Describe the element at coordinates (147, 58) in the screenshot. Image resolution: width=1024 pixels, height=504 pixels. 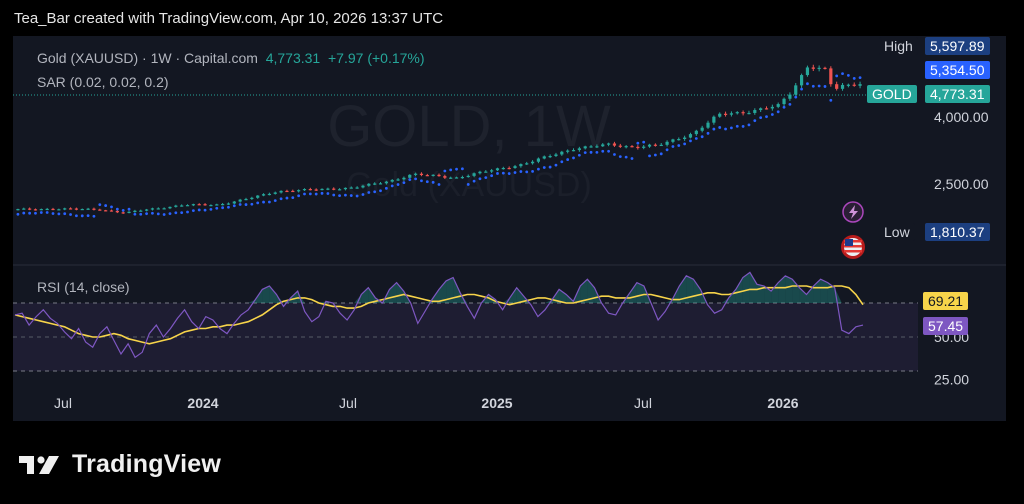
I see `symbol-name: Gold (XAUUSD) · 1W · Capital.com` at that location.